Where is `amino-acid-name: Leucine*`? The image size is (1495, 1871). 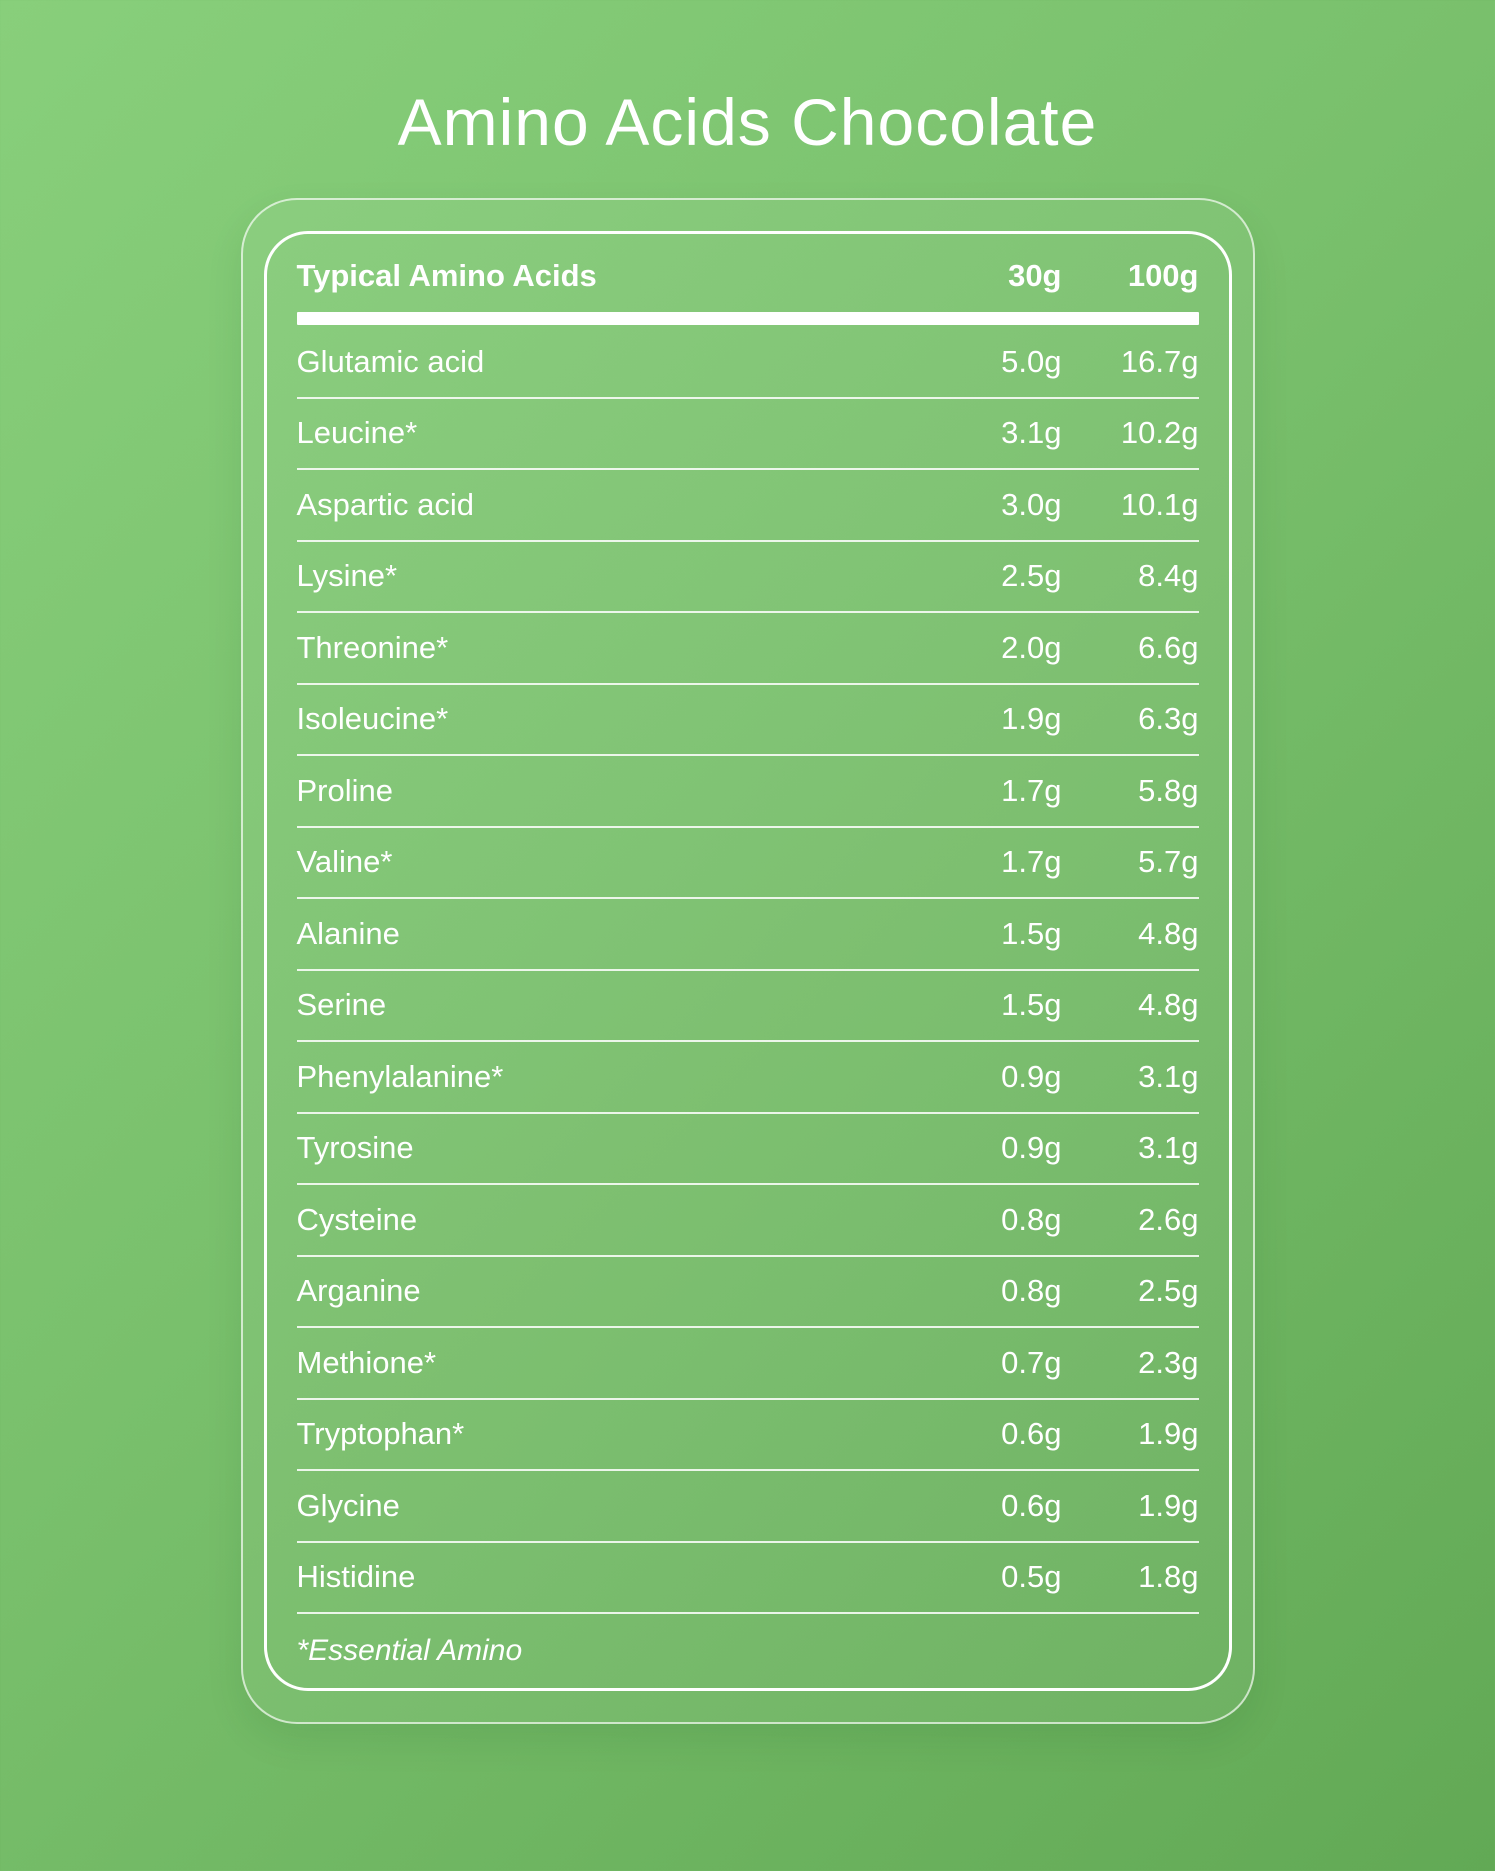 amino-acid-name: Leucine* is located at coordinates (357, 433).